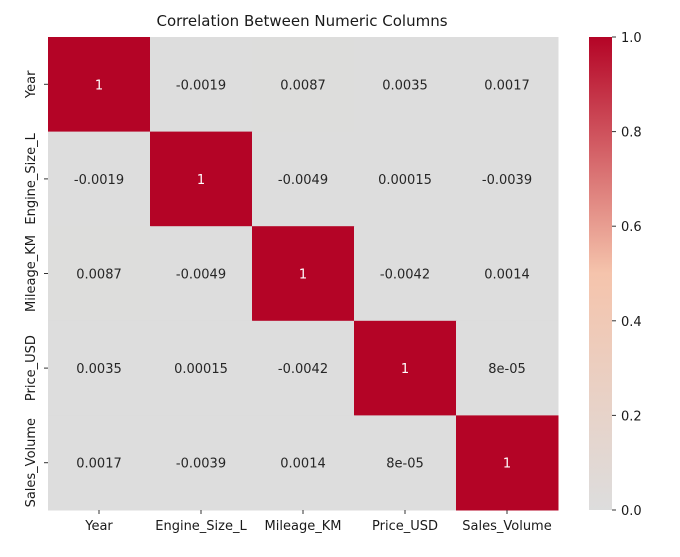  I want to click on x-tick-label: Year, so click(98, 526).